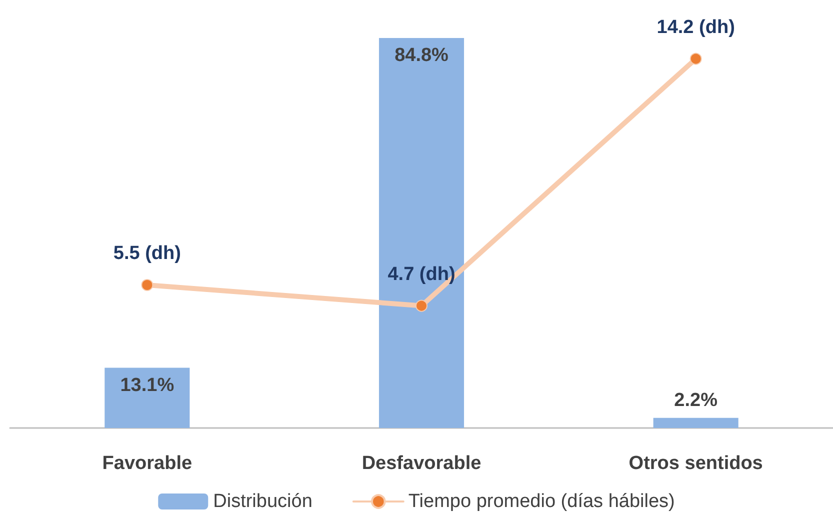  What do you see at coordinates (422, 274) in the screenshot?
I see `data-label: 4.7 (dh)` at bounding box center [422, 274].